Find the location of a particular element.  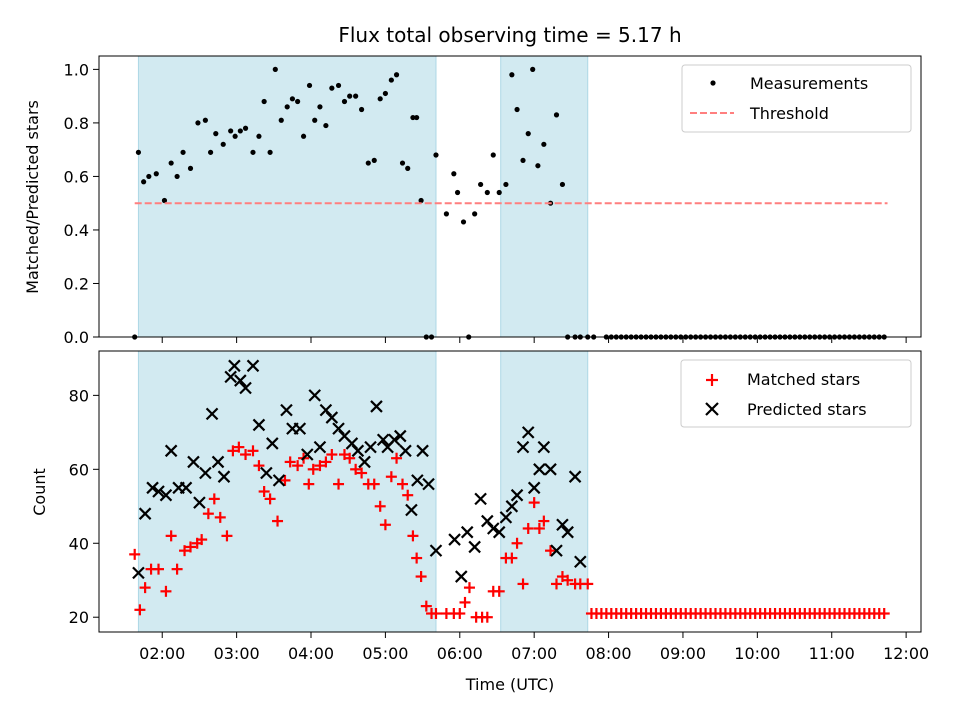

ratio-y-tick-label: 0.4 is located at coordinates (76, 230).